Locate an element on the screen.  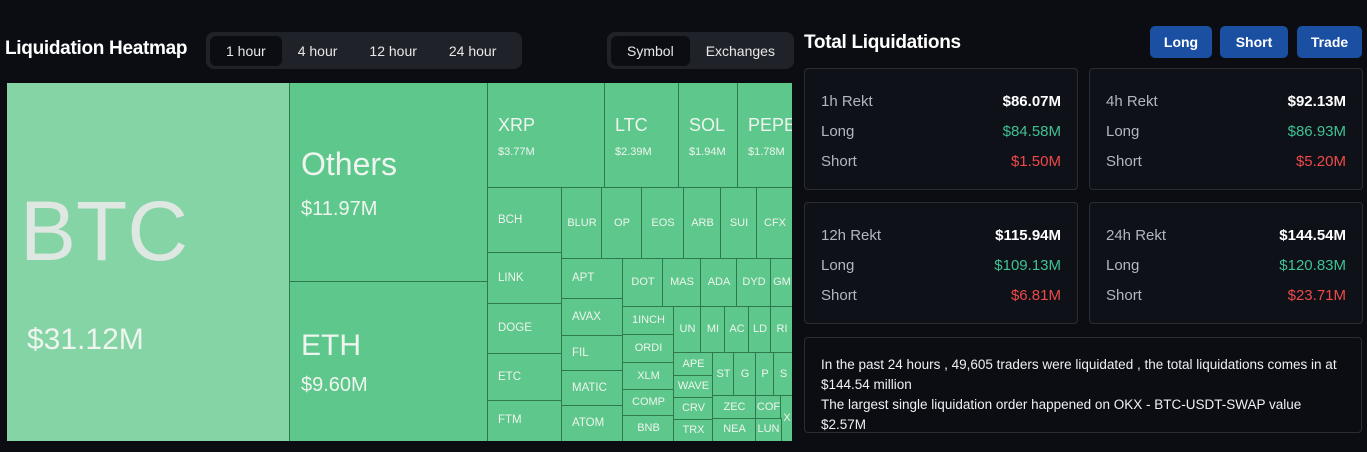
time-tab: 12 hour is located at coordinates (393, 50).